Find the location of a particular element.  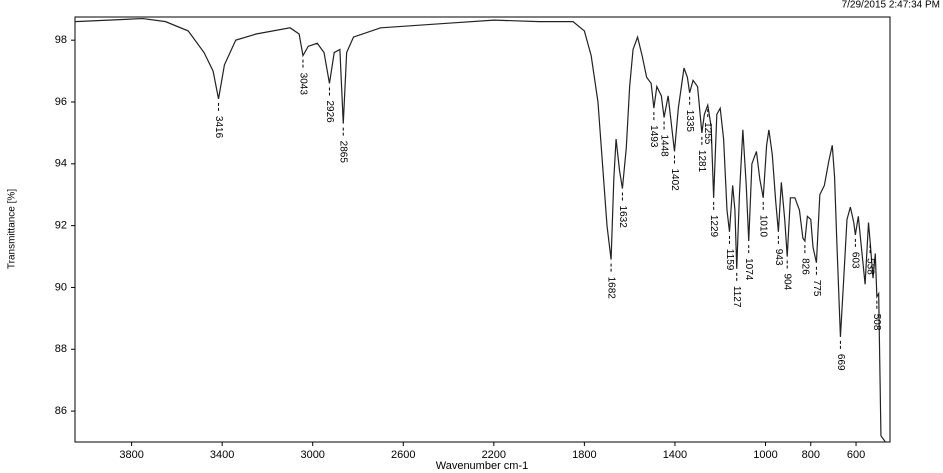

x-tick-label: 3400 is located at coordinates (222, 455).